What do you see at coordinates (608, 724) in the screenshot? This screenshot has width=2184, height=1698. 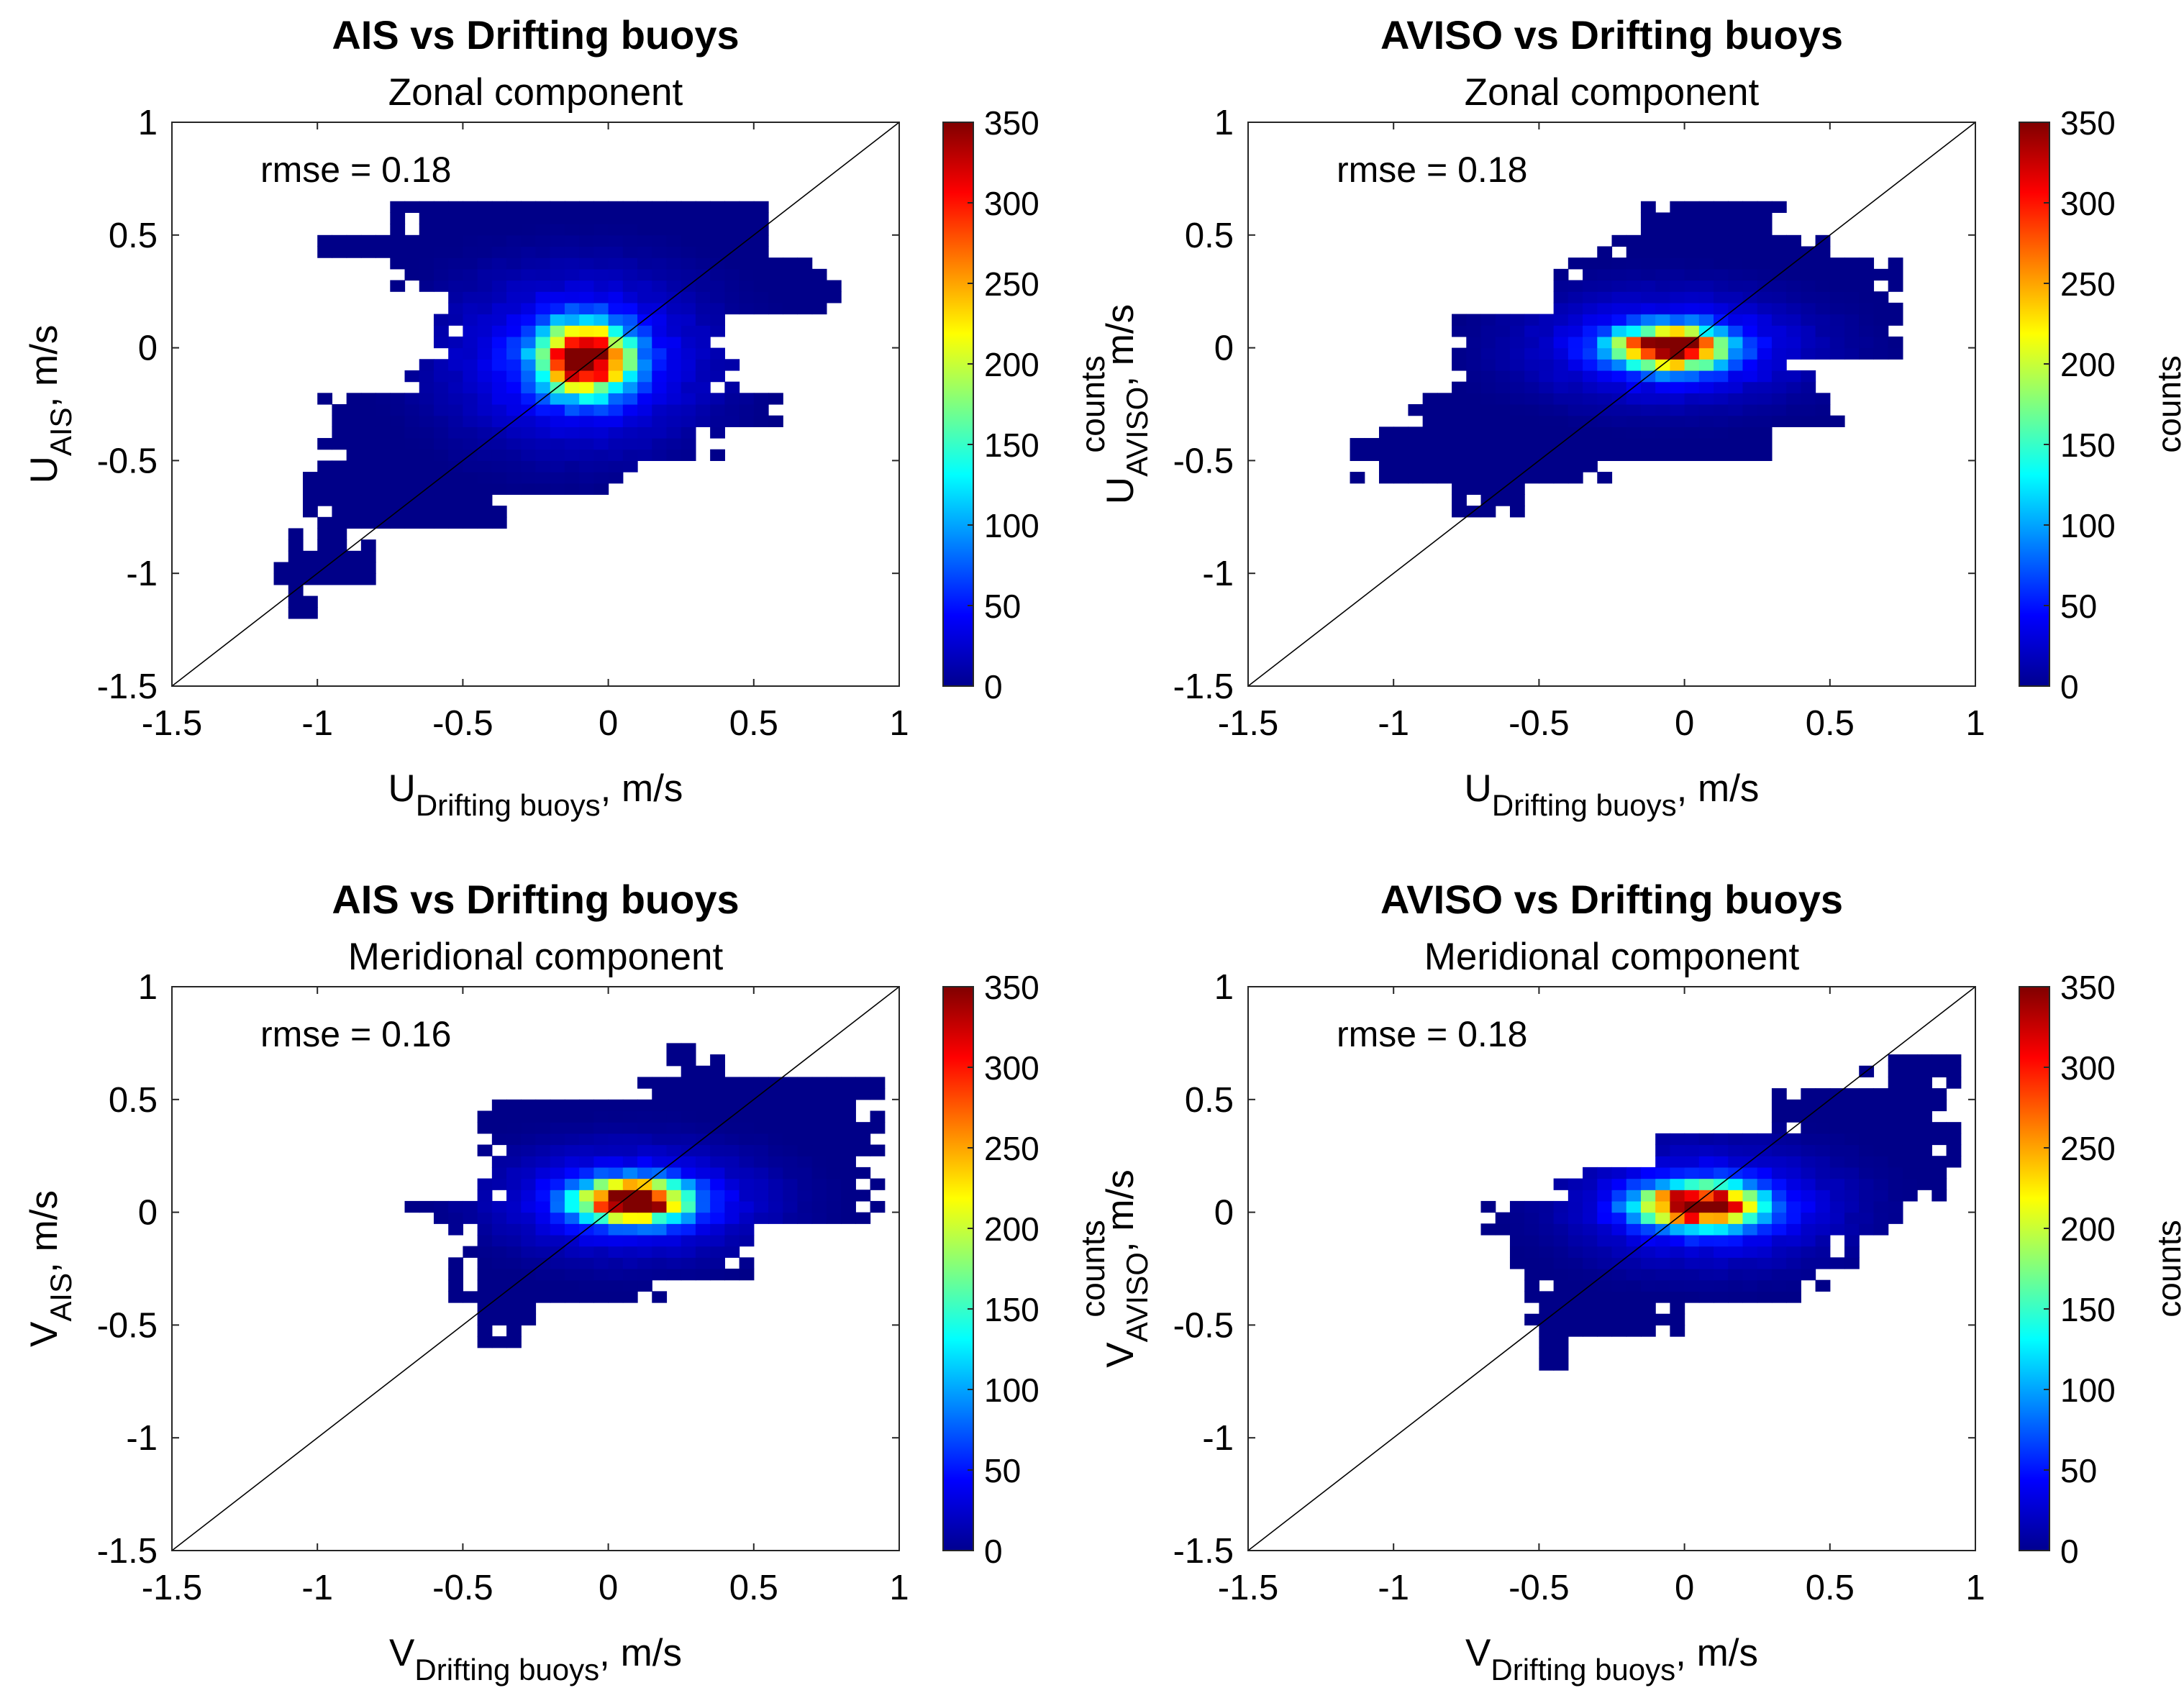 I see `x-tick-label: 0` at bounding box center [608, 724].